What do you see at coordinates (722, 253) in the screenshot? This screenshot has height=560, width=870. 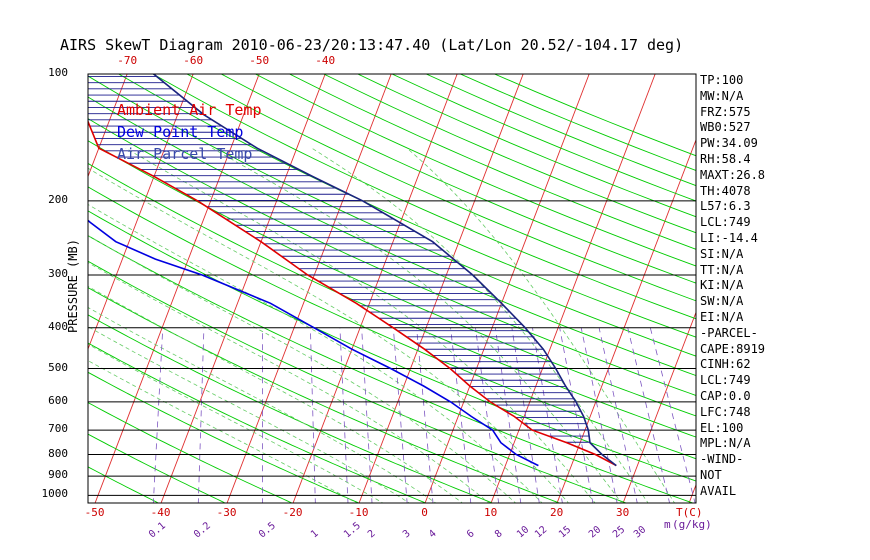 I see `index-entry: SI:N/A` at bounding box center [722, 253].